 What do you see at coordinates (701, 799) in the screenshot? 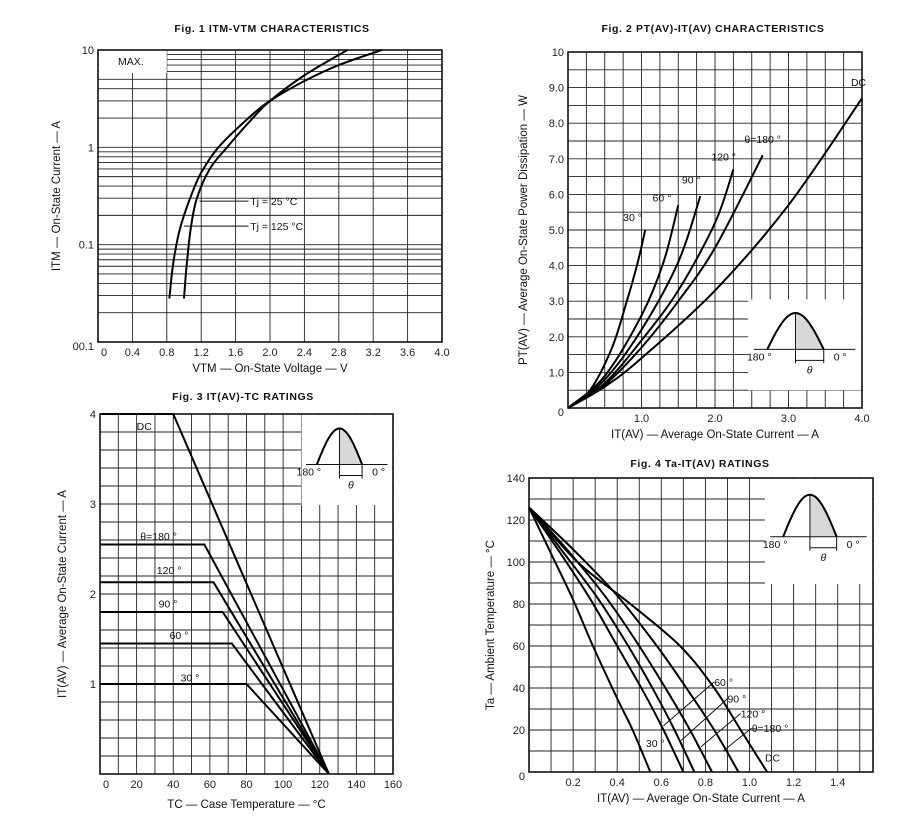
I see `x-axis-label: IT(AV) — Average On-State Current — A` at bounding box center [701, 799].